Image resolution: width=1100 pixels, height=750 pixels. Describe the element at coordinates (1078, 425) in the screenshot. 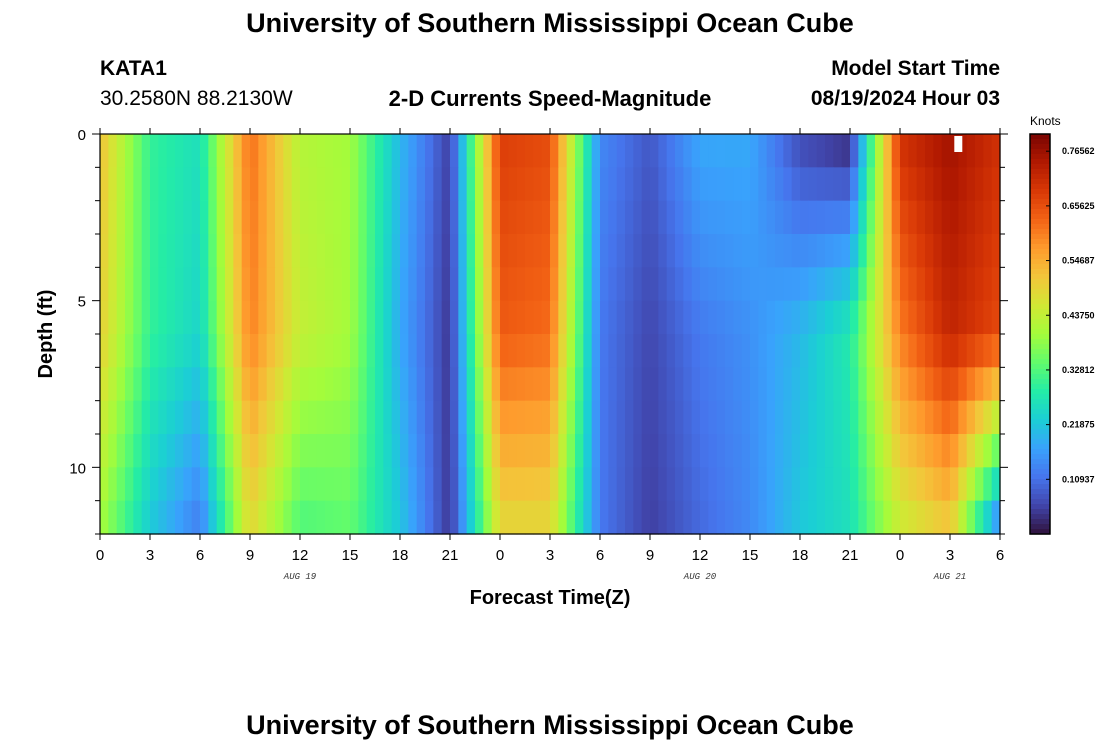

I see `colorbar-tick-label: 0.21875` at that location.